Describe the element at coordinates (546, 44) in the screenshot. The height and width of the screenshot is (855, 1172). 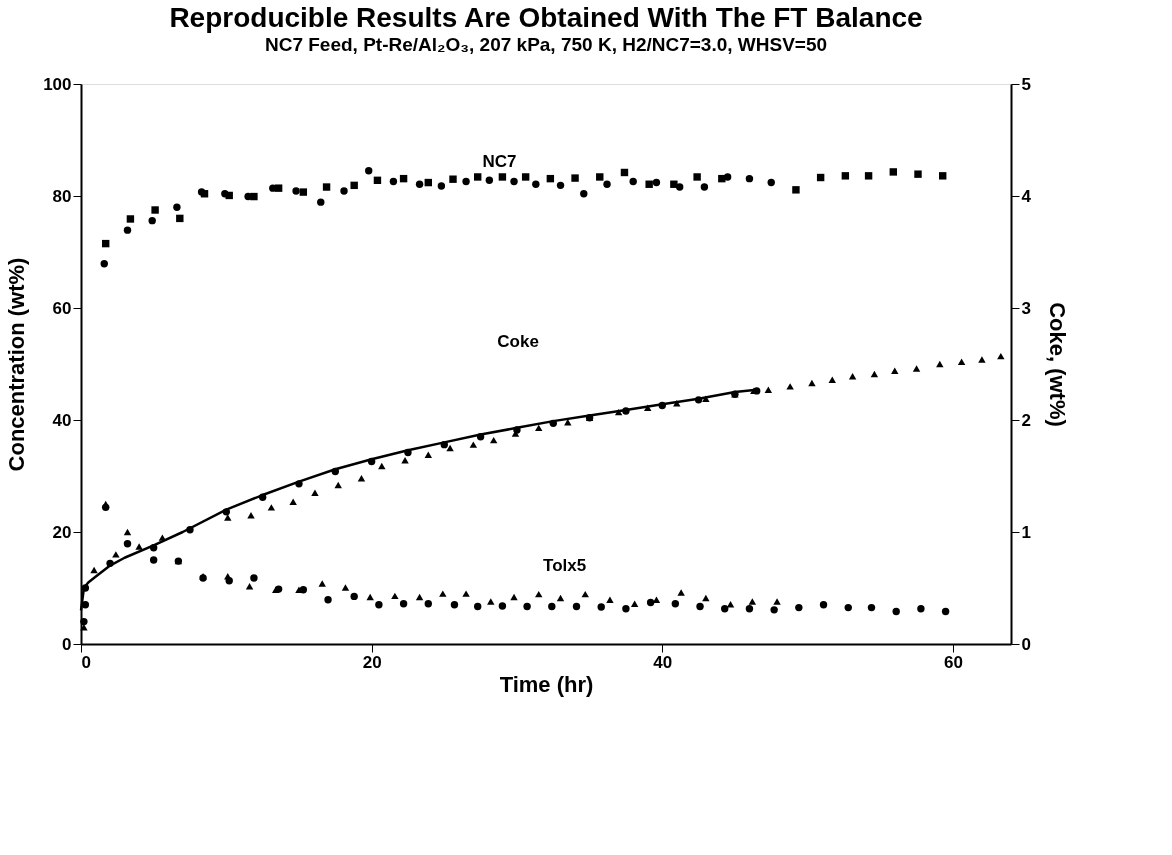
I see `chart-subtitle: NC7 Feed, Pt-Re/Al₂O₃, 207 kPa, 750 K, H2/NC7=3.0, WHSV=50` at that location.